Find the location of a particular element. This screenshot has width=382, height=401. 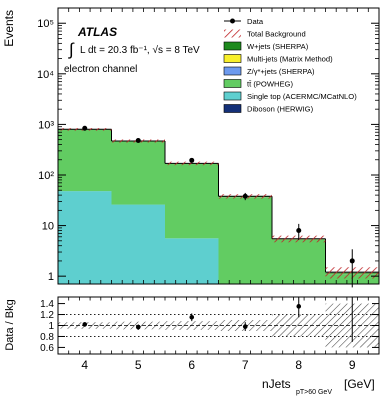

y-tick-label-1: 10 is located at coordinates (48, 227).